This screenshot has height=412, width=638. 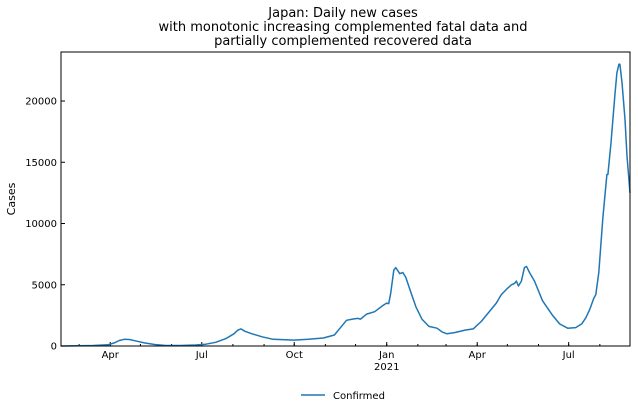 I want to click on legend: Confirmed, so click(x=343, y=396).